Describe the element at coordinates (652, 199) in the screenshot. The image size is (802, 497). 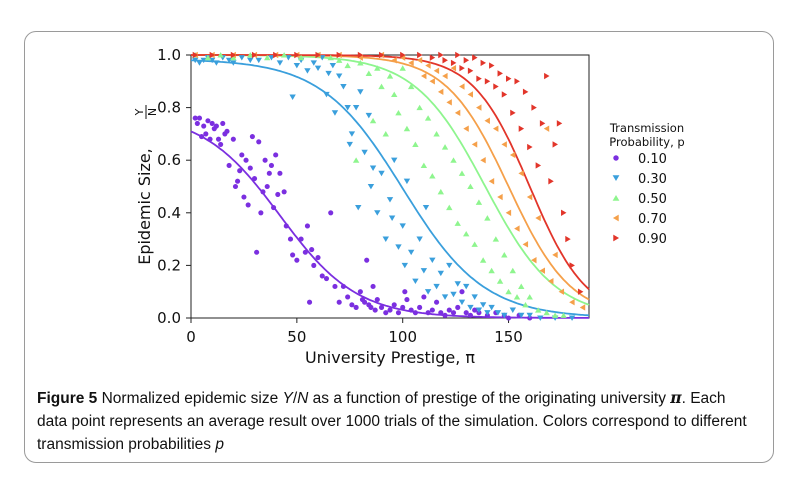
I see `legend-label-p0.50: 0.50` at that location.